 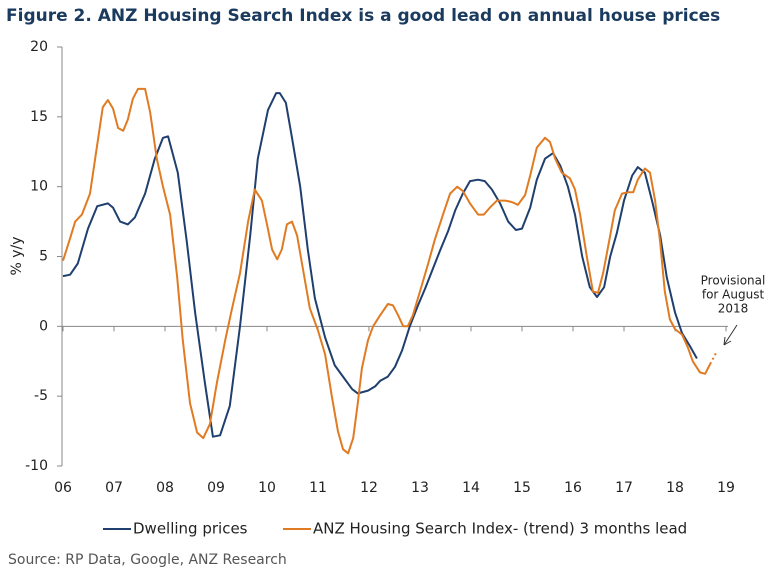 What do you see at coordinates (675, 488) in the screenshot?
I see `x-tick-label: 18` at bounding box center [675, 488].